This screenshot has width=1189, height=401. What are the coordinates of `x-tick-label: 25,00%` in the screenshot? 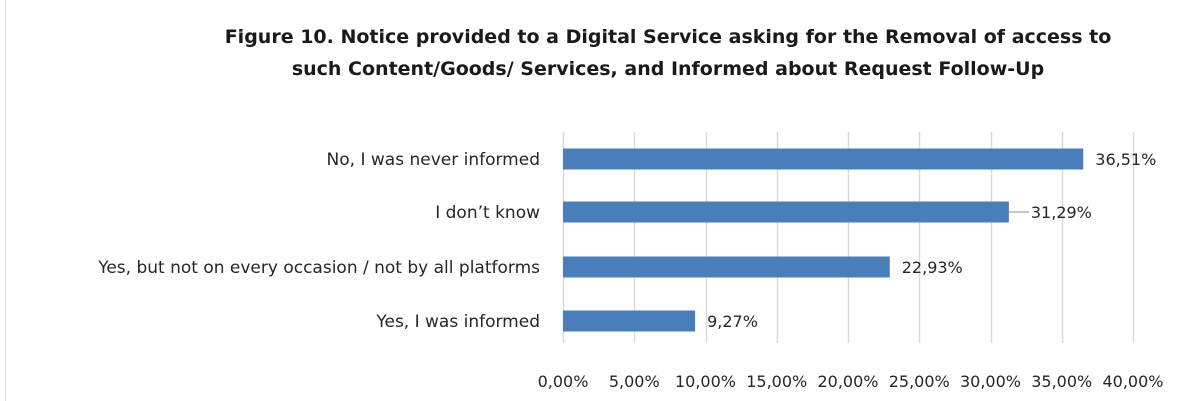 It's located at (919, 381).